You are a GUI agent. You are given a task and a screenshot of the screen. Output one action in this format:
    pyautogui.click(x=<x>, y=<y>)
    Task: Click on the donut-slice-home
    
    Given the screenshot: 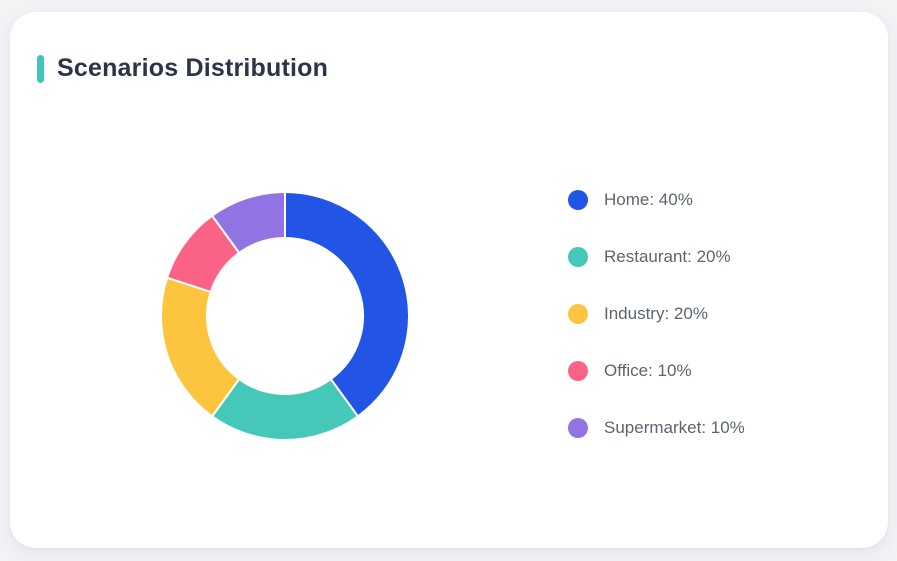 What is the action you would take?
    pyautogui.click(x=347, y=304)
    